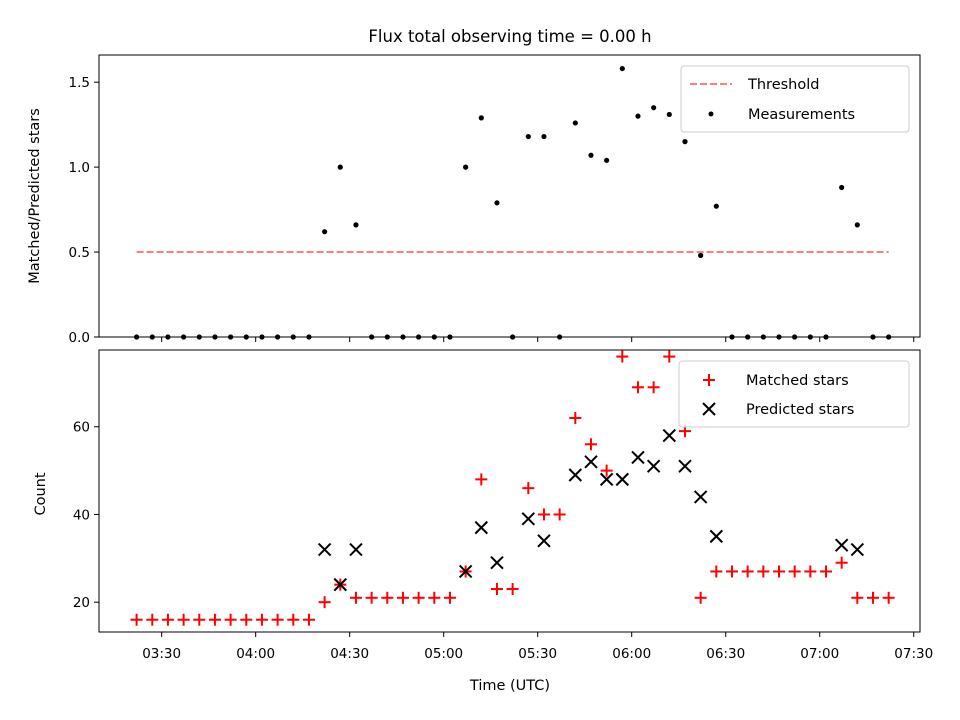 The width and height of the screenshot is (960, 720). Describe the element at coordinates (255, 654) in the screenshot. I see `bottom-x-tick-label: 04:00` at that location.